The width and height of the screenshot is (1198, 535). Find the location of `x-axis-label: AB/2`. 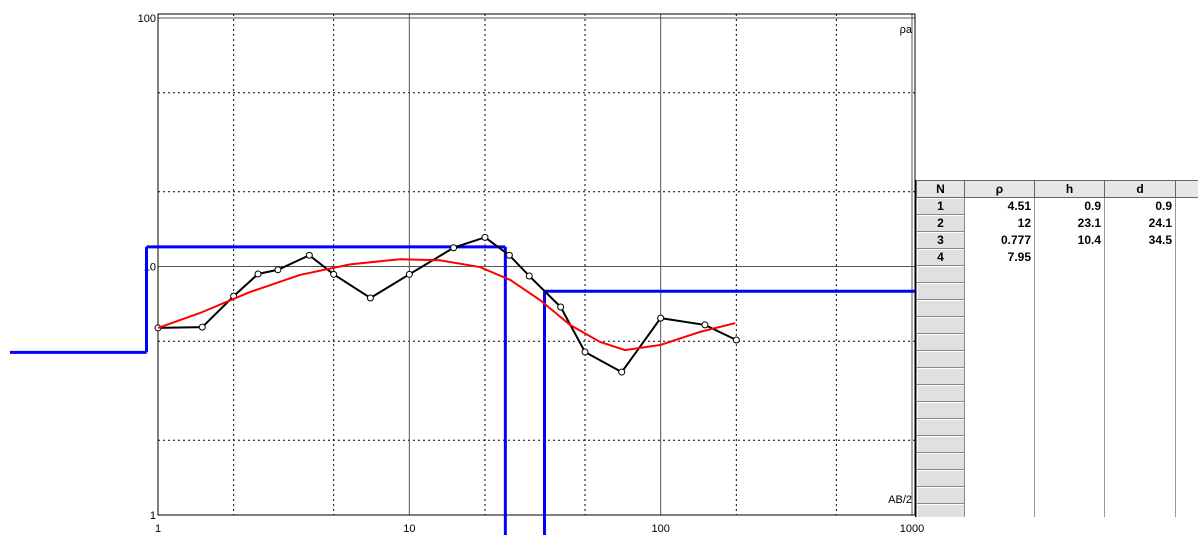

x-axis-label: AB/2 is located at coordinates (900, 500).